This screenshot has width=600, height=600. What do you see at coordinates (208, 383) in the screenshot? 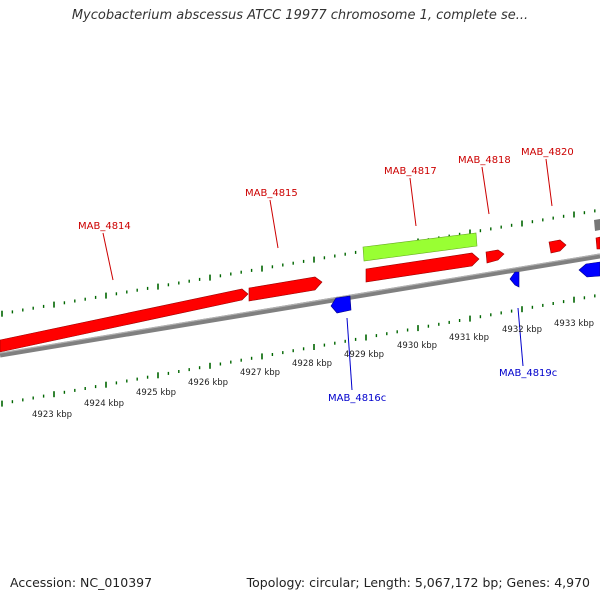
I see `scale-label-4926: 4926 kbp` at bounding box center [208, 383].